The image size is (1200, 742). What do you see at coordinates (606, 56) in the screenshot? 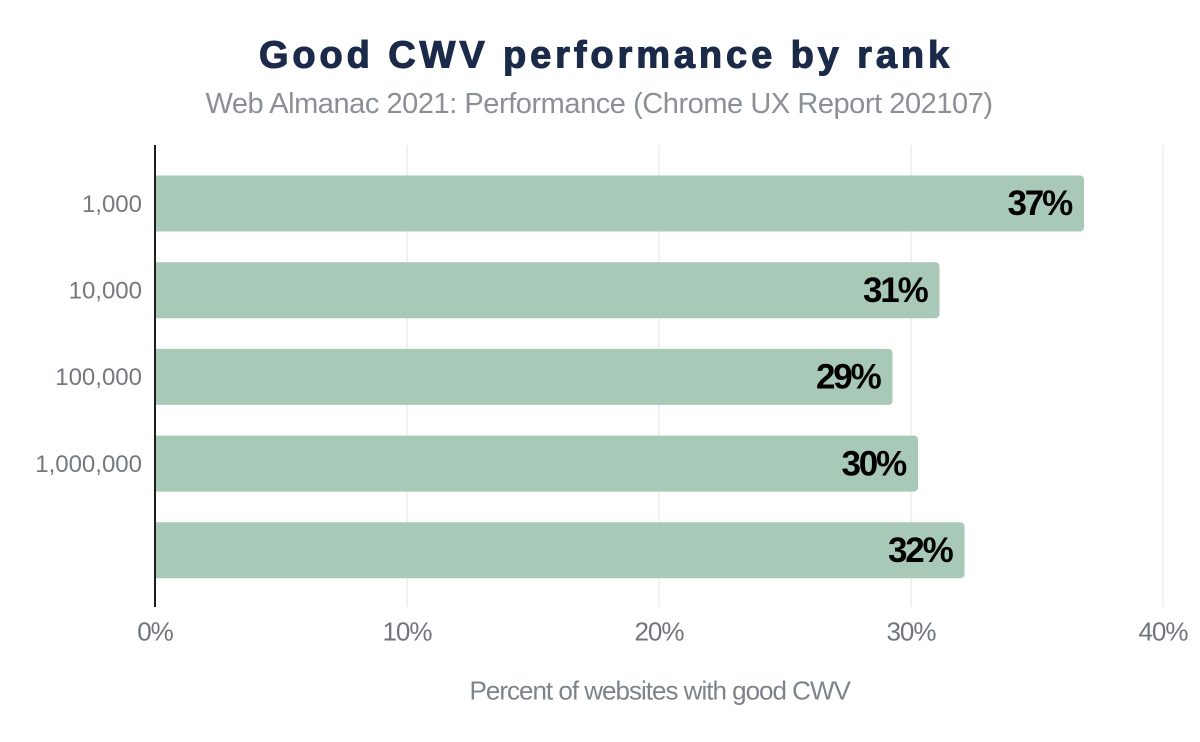
I see `svg-text: Good CWV performance by rank` at bounding box center [606, 56].